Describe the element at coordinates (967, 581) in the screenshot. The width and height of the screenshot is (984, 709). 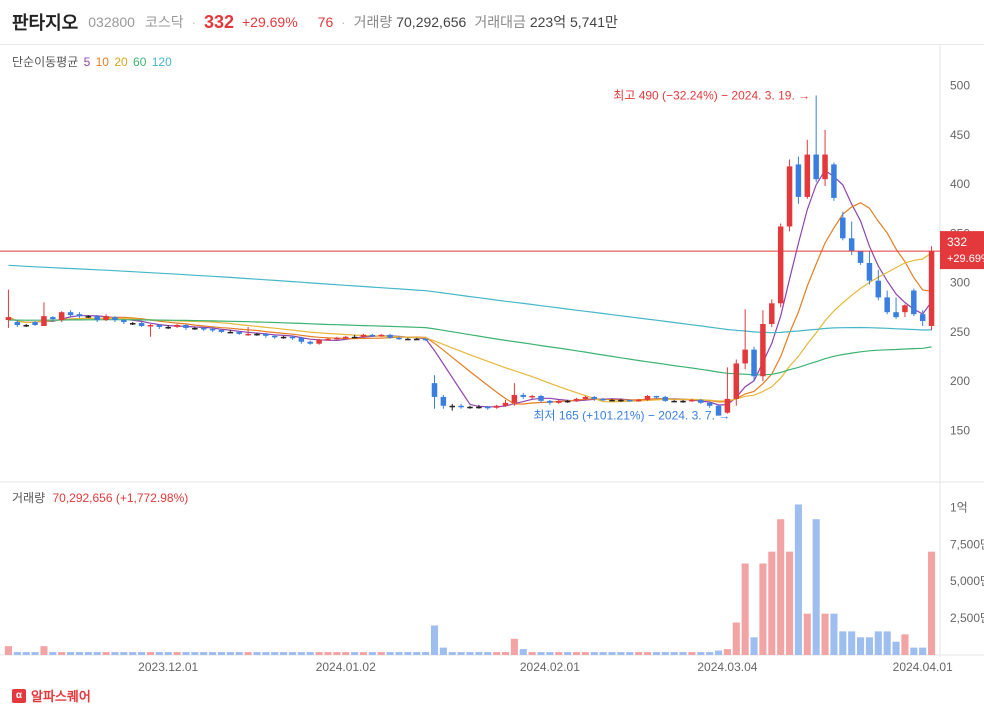
I see `volume-tick-label: 5,000만` at that location.